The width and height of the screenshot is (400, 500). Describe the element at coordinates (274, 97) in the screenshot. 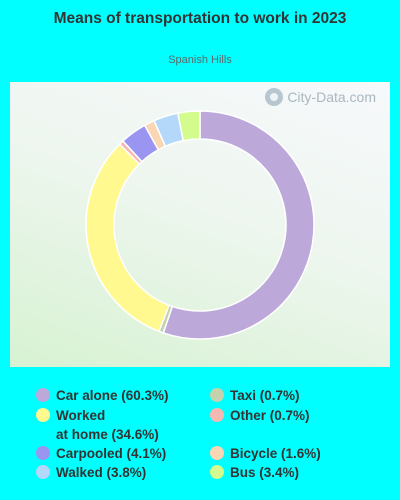

I see `city-data-logo-icon` at that location.